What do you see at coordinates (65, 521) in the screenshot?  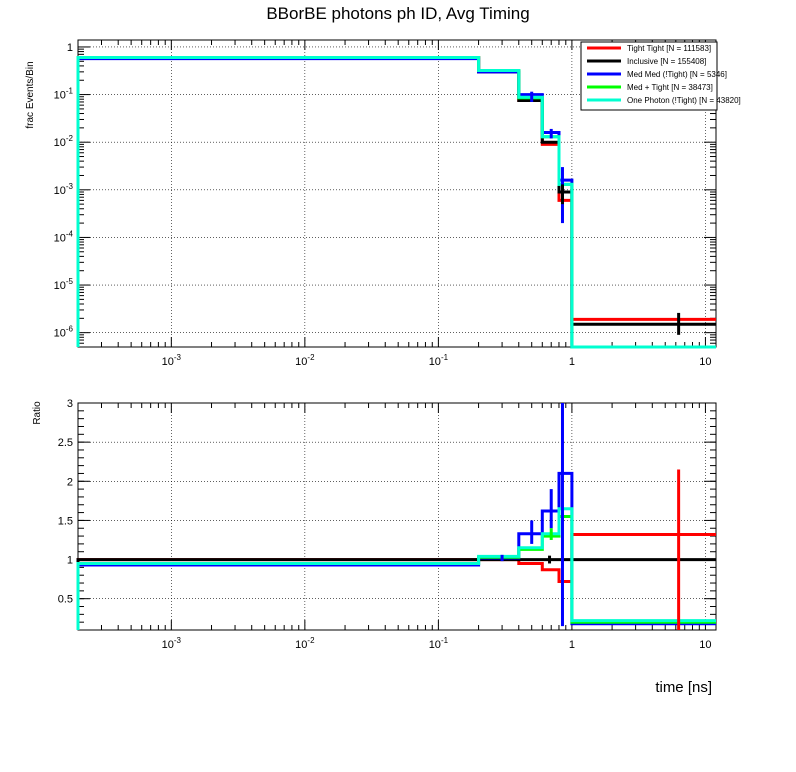 I see `y-tick-label: 1.5` at bounding box center [65, 521].